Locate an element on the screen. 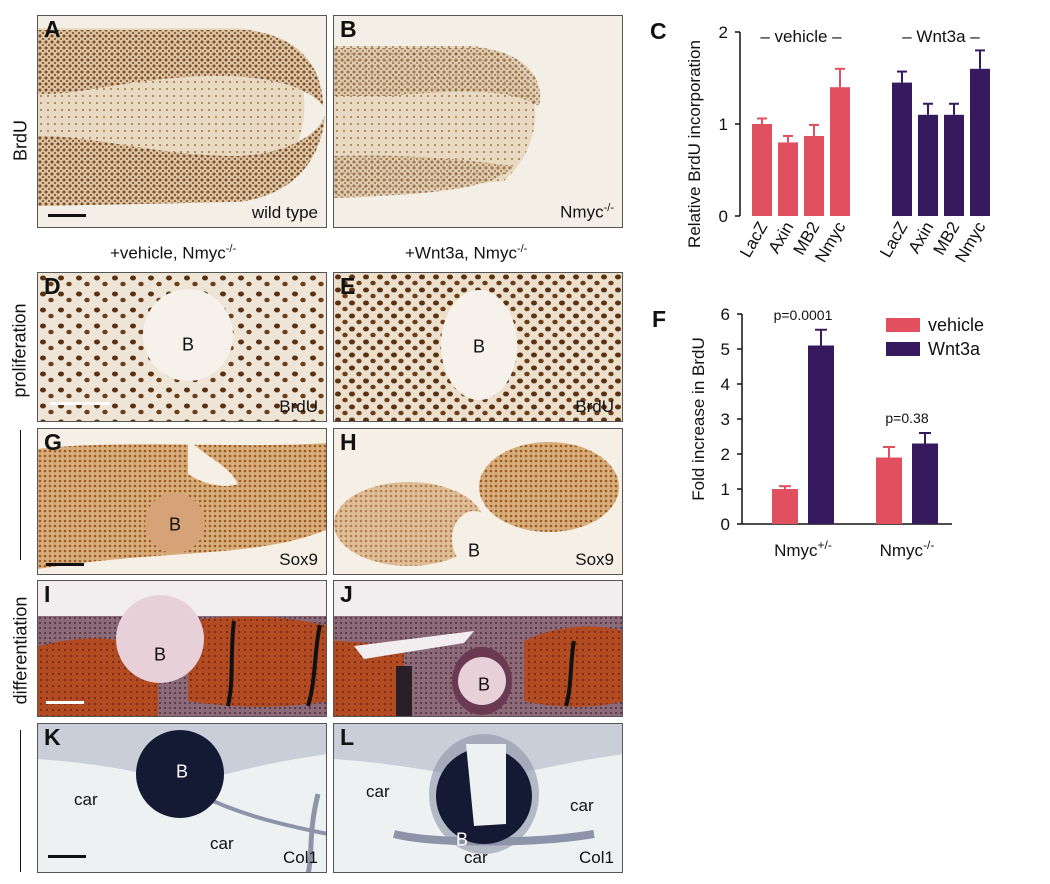 The height and width of the screenshot is (884, 1050). brdu-limb-wildtype-image is located at coordinates (182, 121).